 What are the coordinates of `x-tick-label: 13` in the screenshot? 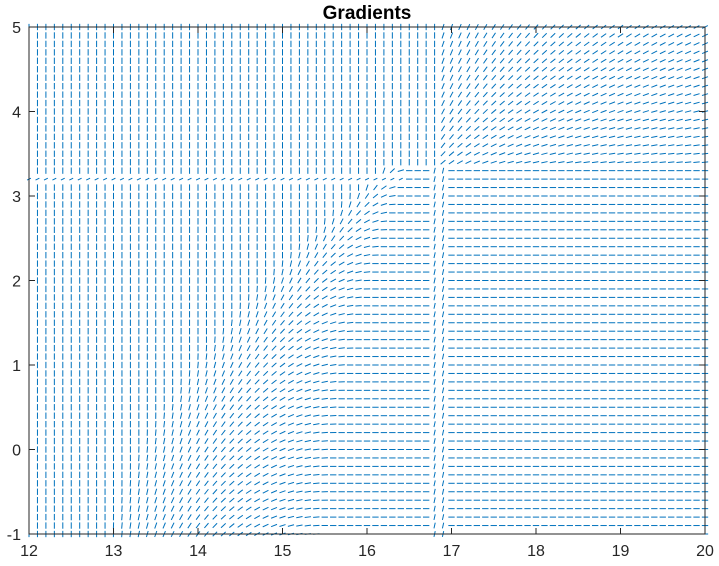 It's located at (114, 551).